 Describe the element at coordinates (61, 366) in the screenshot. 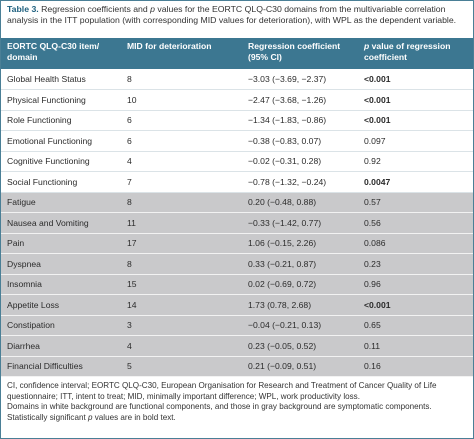

I see `cell-item: Financial Difficulties` at that location.